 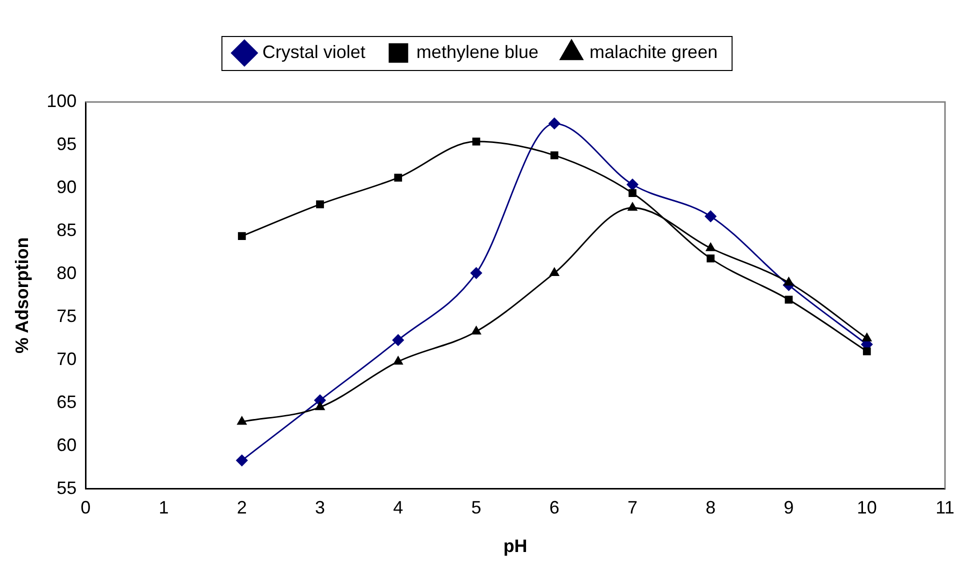 What do you see at coordinates (66, 402) in the screenshot?
I see `y-tick-label: 65` at bounding box center [66, 402].